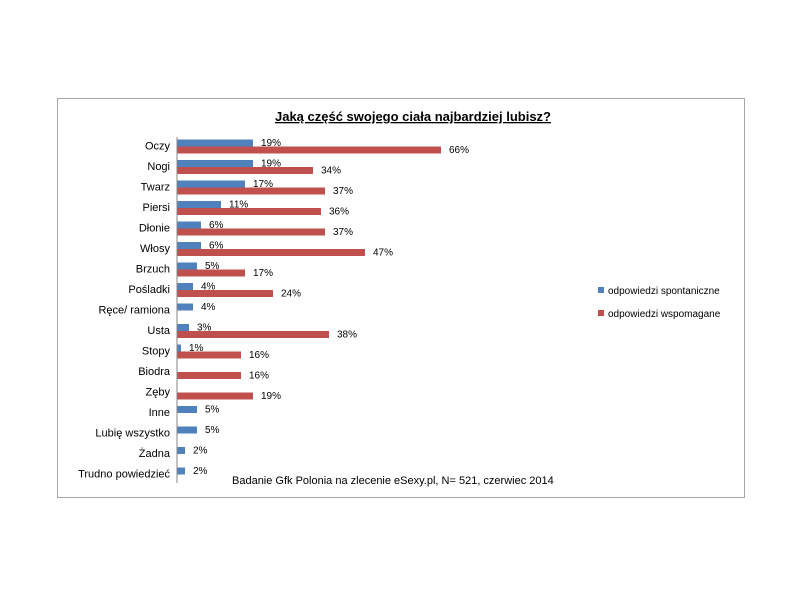 This screenshot has width=805, height=602. I want to click on value-label-spontaneous-inne: 5%, so click(212, 410).